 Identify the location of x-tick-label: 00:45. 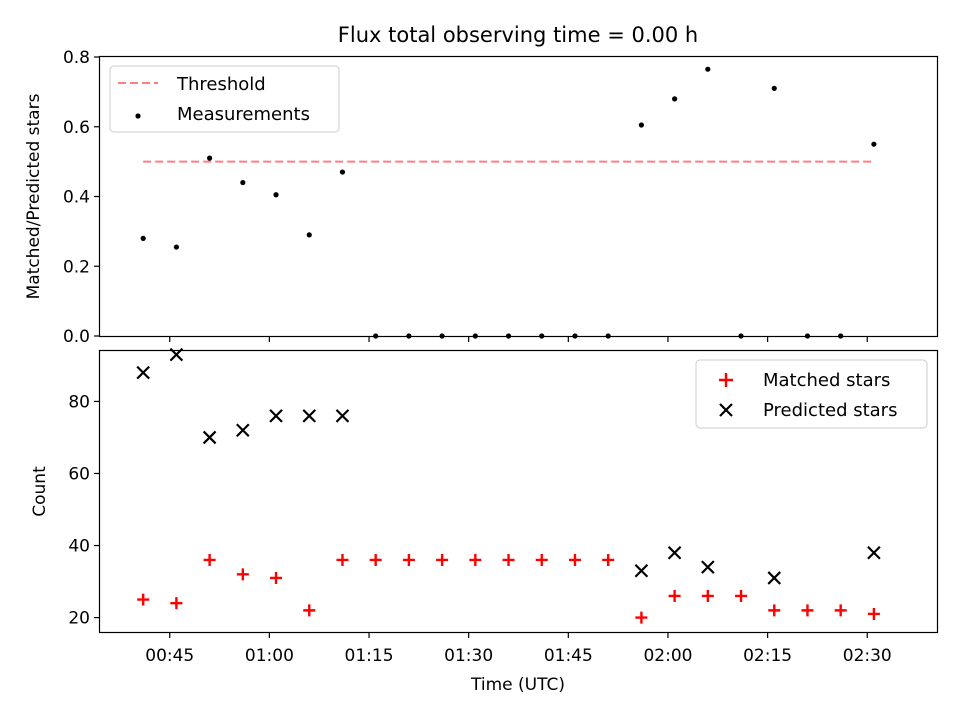
(169, 656).